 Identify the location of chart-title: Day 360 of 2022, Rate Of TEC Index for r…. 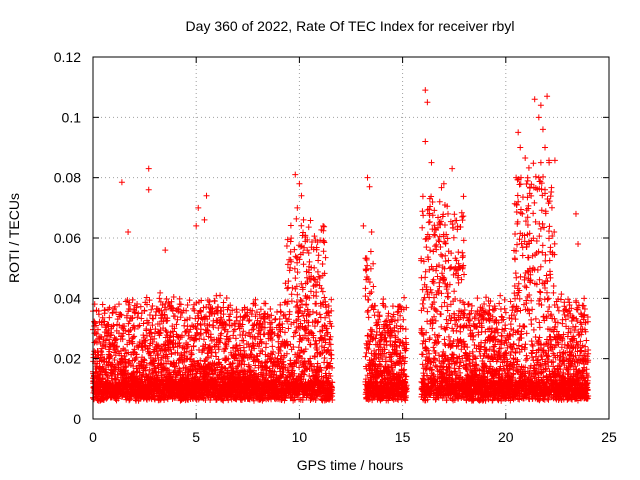
(350, 26).